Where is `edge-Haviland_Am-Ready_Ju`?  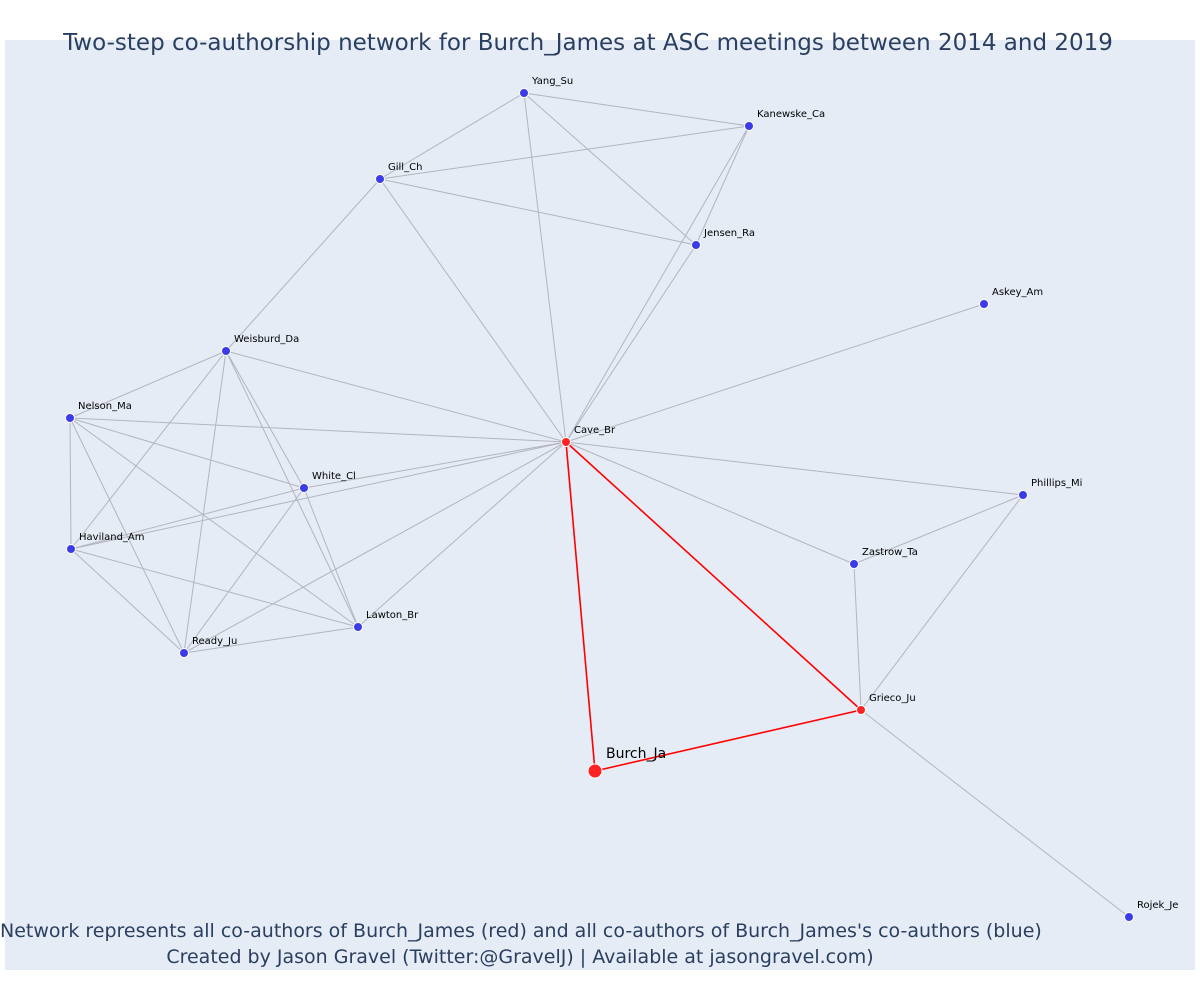 edge-Haviland_Am-Ready_Ju is located at coordinates (127, 601).